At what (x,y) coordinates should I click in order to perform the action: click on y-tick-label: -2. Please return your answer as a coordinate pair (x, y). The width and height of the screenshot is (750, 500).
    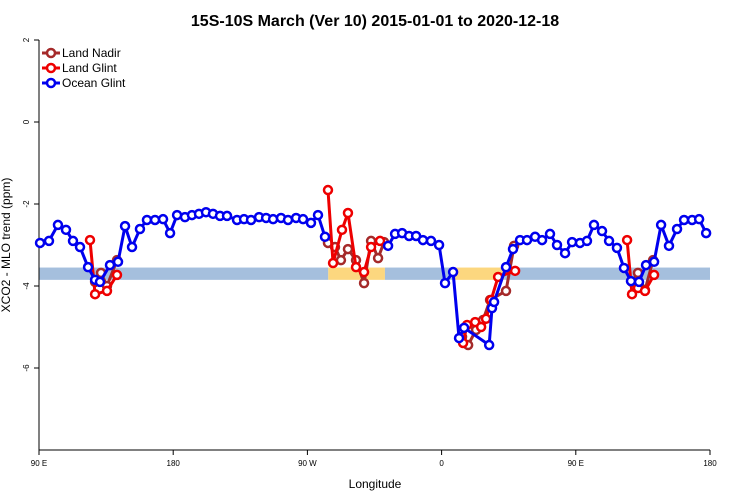
    Looking at the image, I should click on (26, 204).